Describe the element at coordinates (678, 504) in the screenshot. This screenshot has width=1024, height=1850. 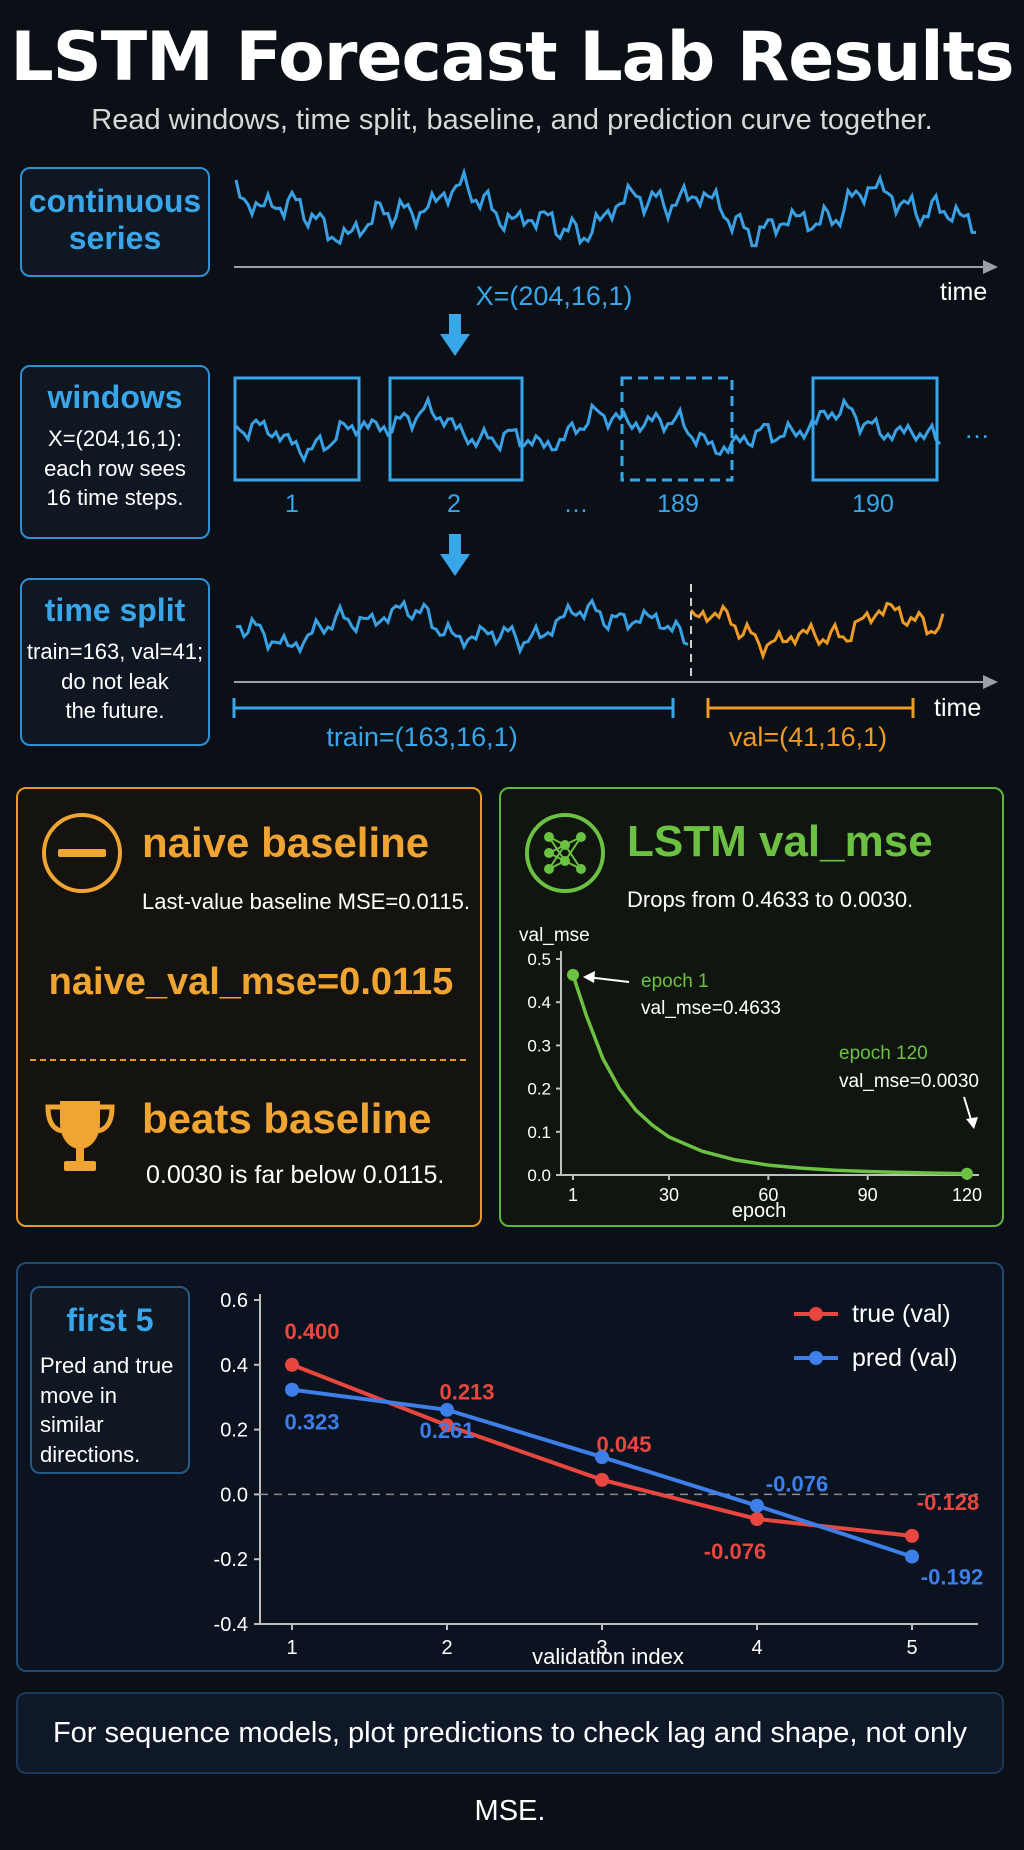
I see `window-label-189: 189` at that location.